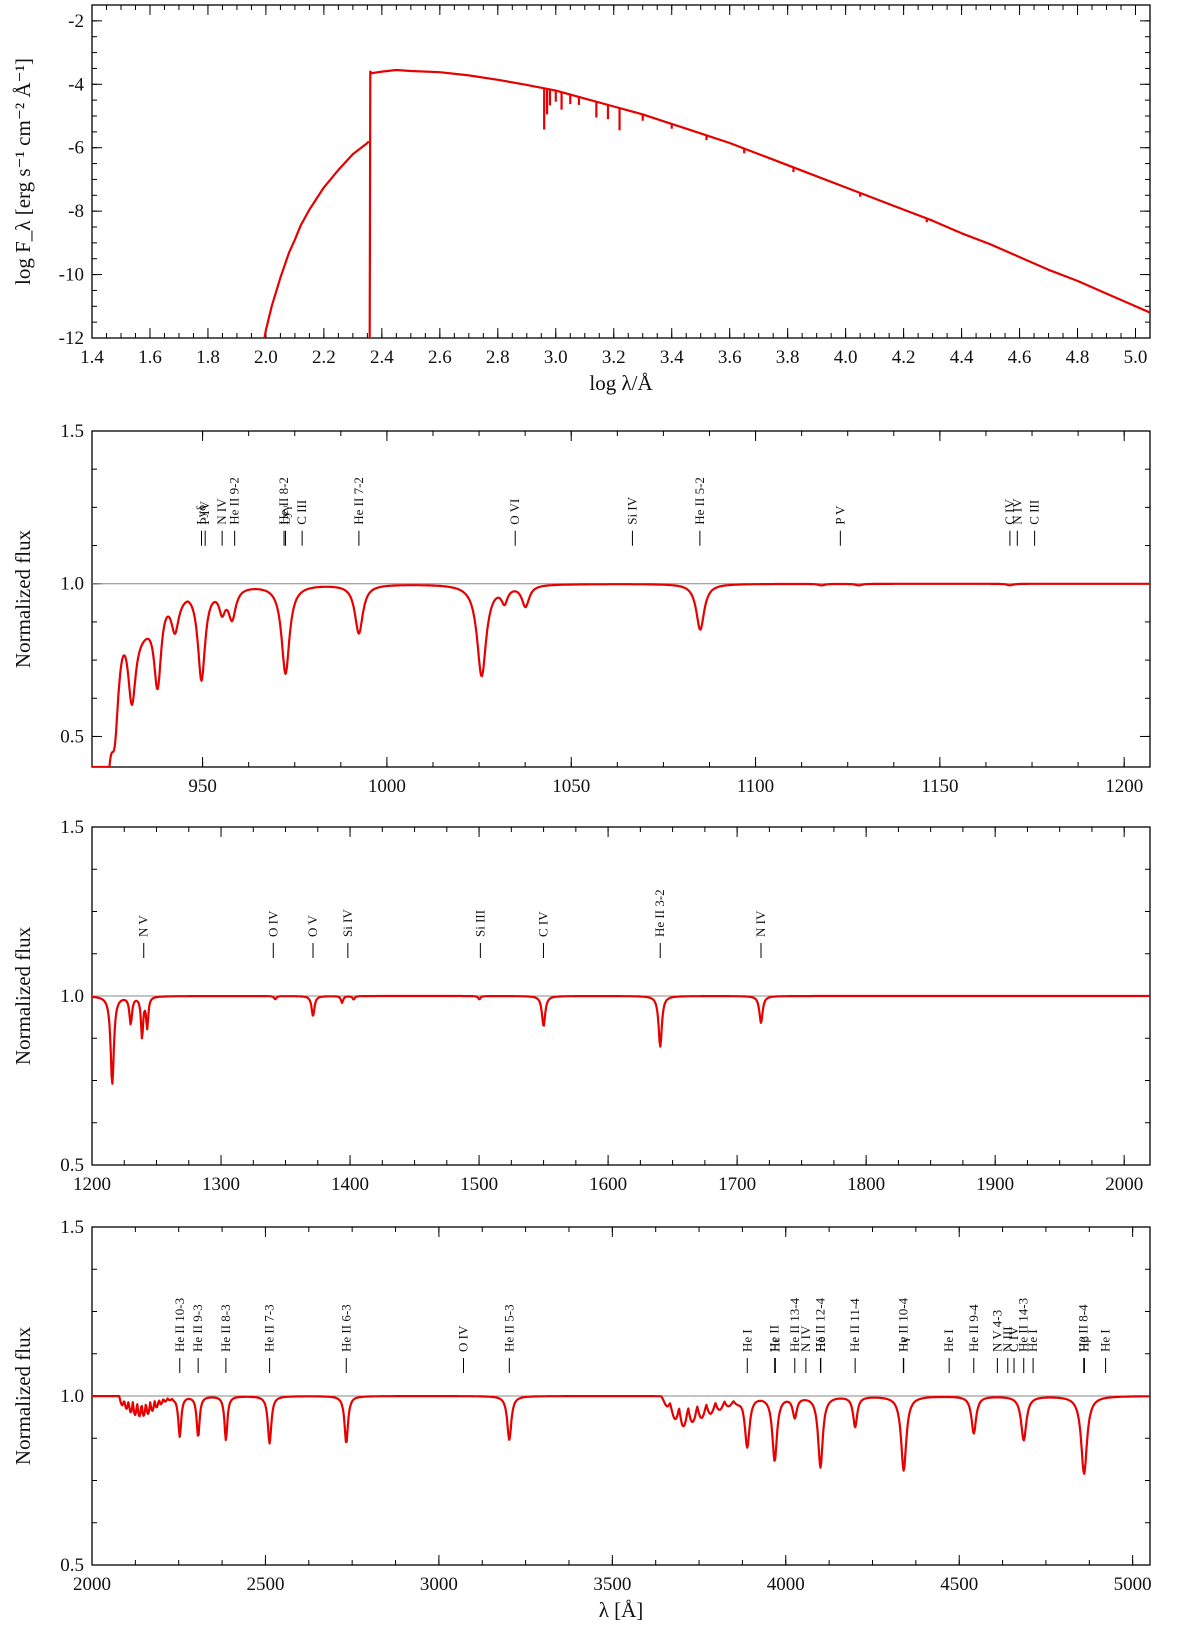 The height and width of the screenshot is (1634, 1200). I want to click on x-tick-label: 1.4, so click(92, 357).